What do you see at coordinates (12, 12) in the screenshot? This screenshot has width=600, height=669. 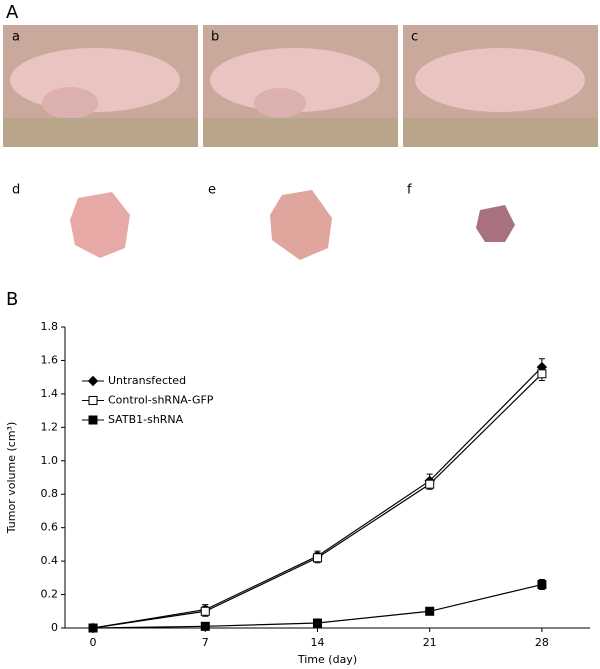 I see `panel-label: A` at bounding box center [12, 12].